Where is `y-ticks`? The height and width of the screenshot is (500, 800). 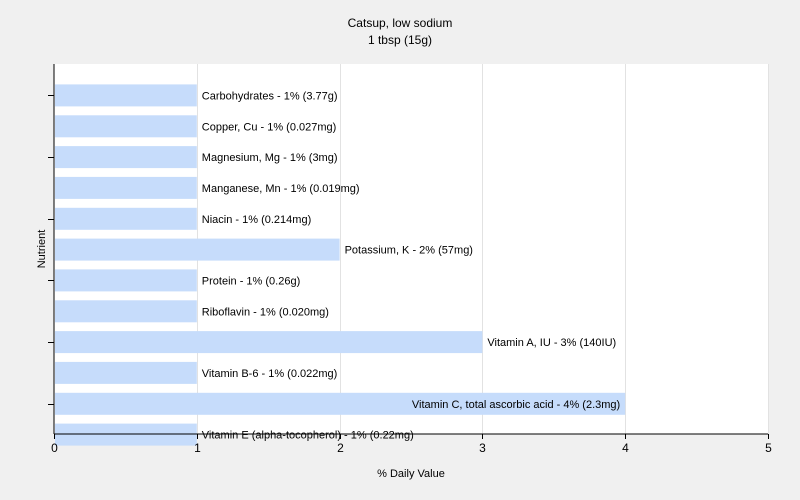
y-ticks is located at coordinates (51, 250).